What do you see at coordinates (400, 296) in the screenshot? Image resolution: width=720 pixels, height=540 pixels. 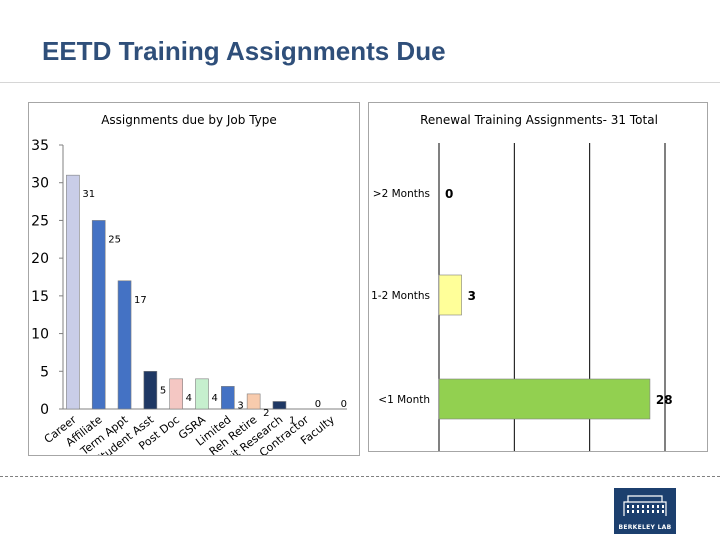 I see `y-category-label: 1-2 Months` at bounding box center [400, 296].